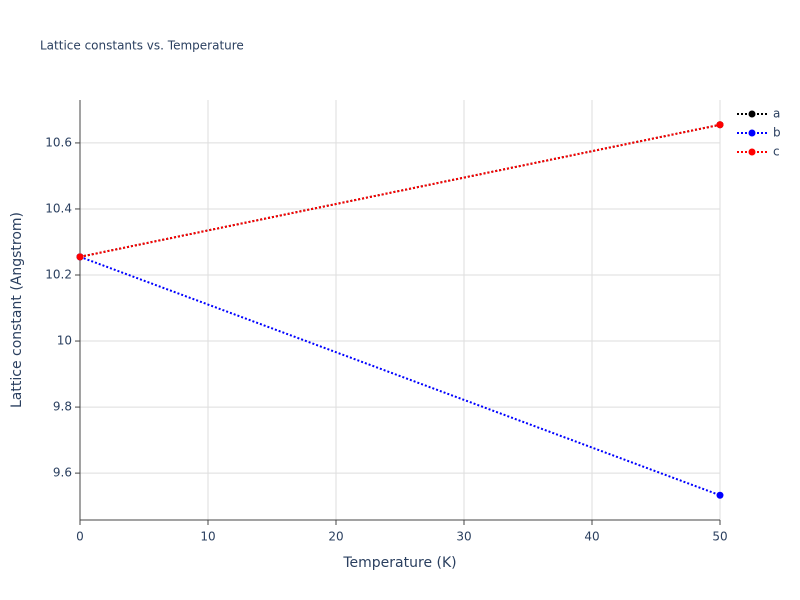 This screenshot has height=600, width=800. What do you see at coordinates (62, 407) in the screenshot?
I see `y-tick-label: 9.8` at bounding box center [62, 407].